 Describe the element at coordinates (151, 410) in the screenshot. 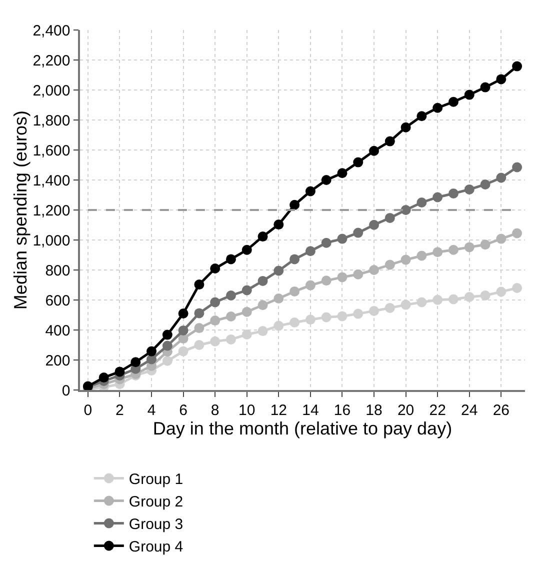

I see `x-tick-label: 4` at that location.